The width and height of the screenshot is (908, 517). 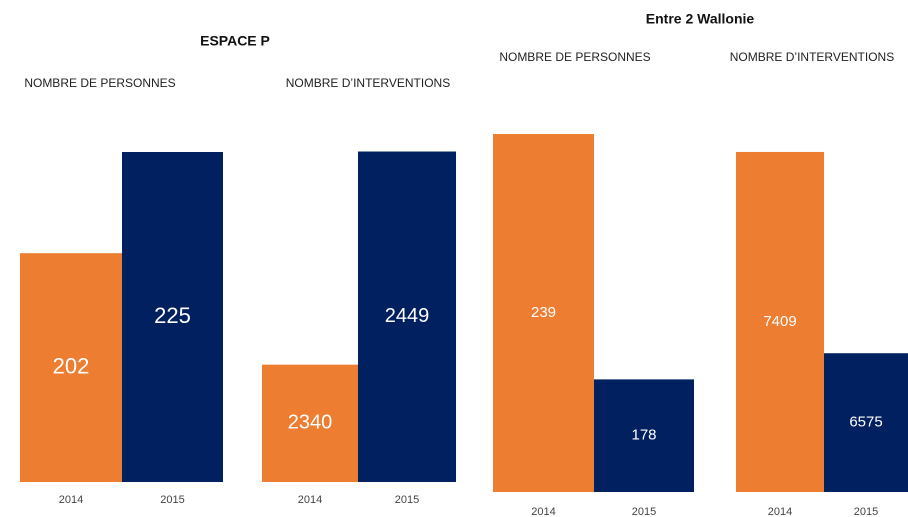 I want to click on value-label: 7409, so click(x=779, y=321).